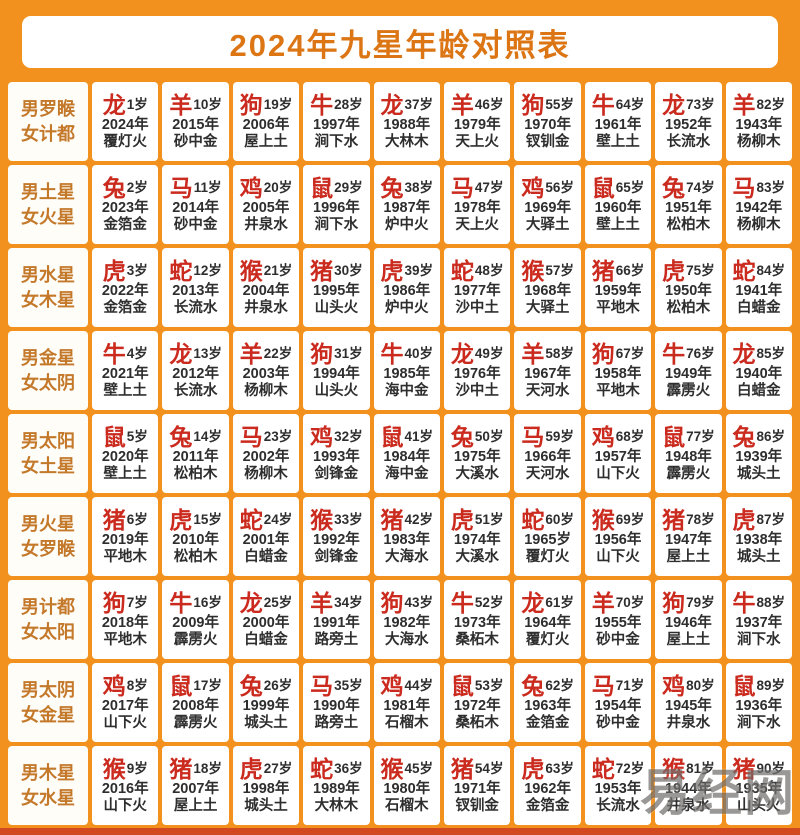 The height and width of the screenshot is (835, 800). I want to click on zodiac-cell-line1: 兔 62岁, so click(547, 685).